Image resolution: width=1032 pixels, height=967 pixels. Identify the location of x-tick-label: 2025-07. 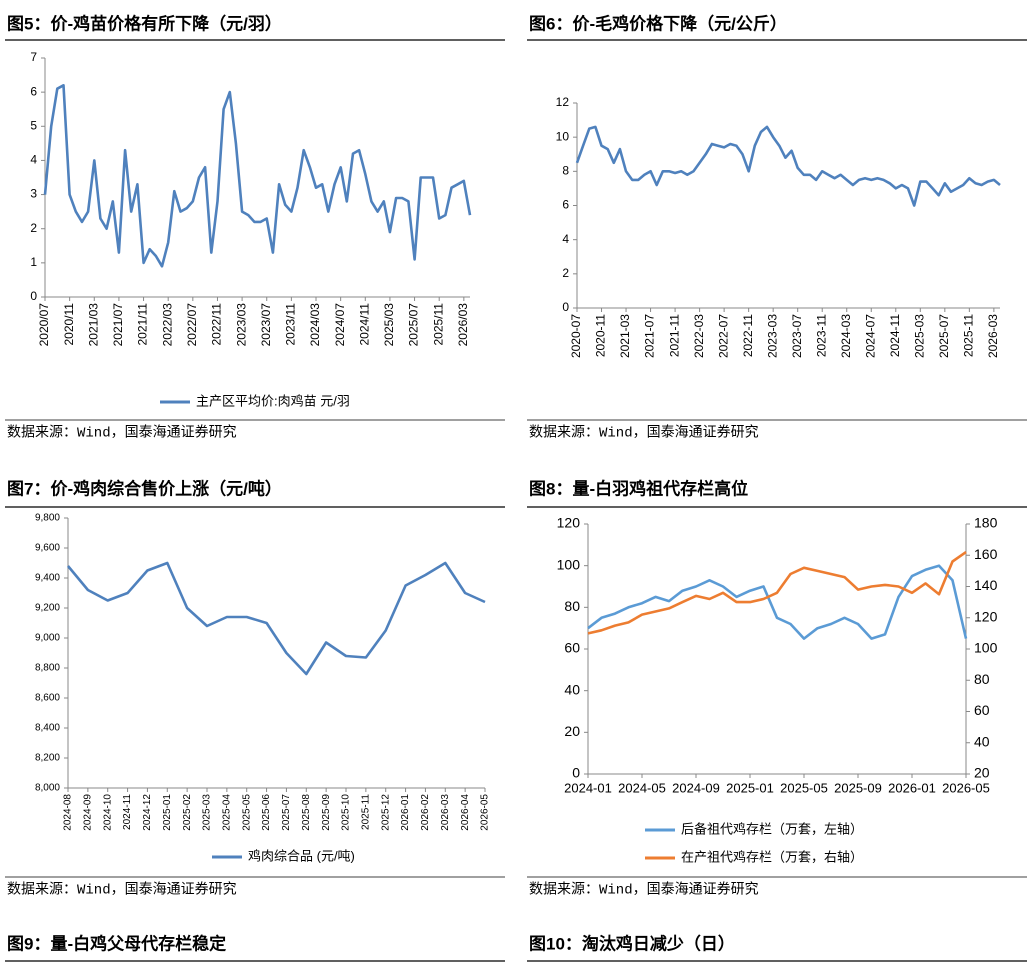
(944, 336).